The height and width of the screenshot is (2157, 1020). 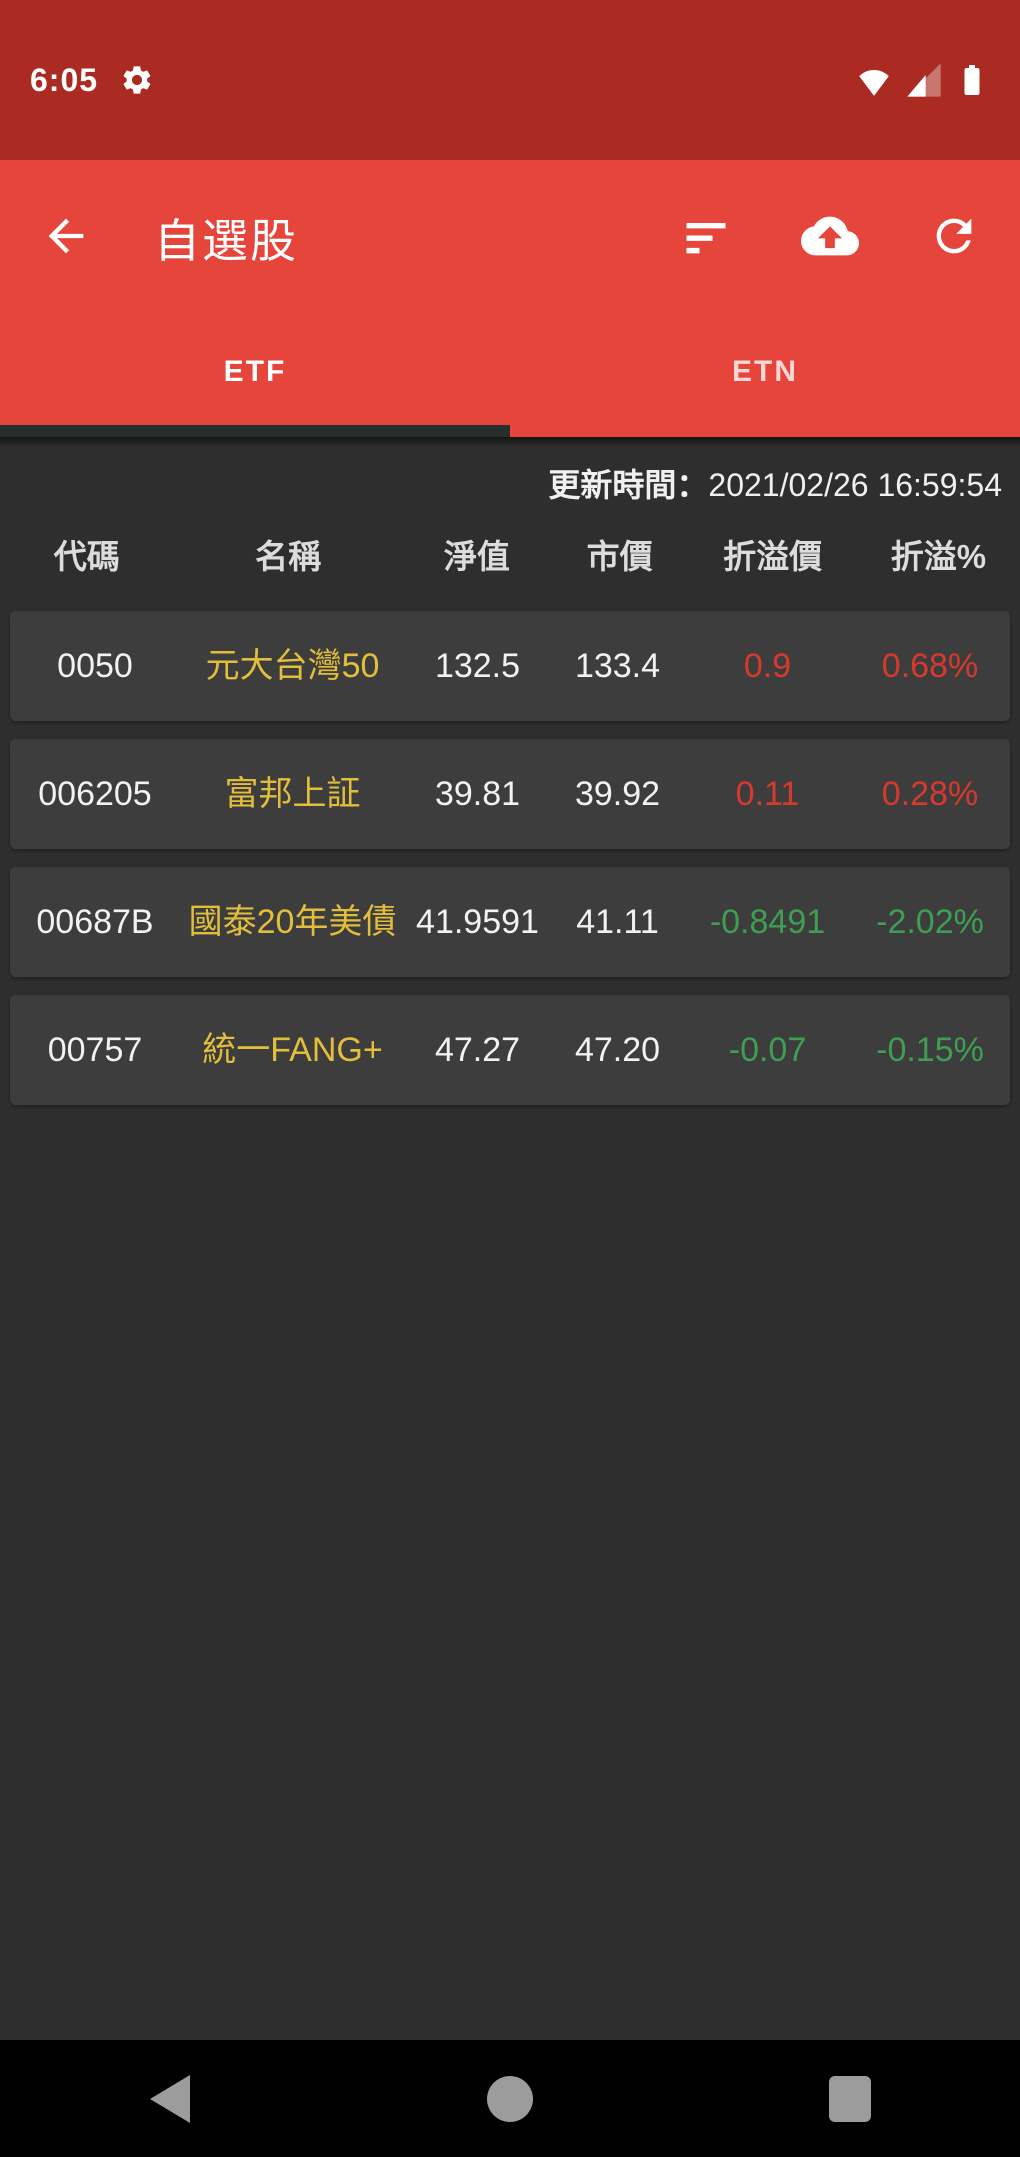 I want to click on cell-nav: 41.9591, so click(x=477, y=922).